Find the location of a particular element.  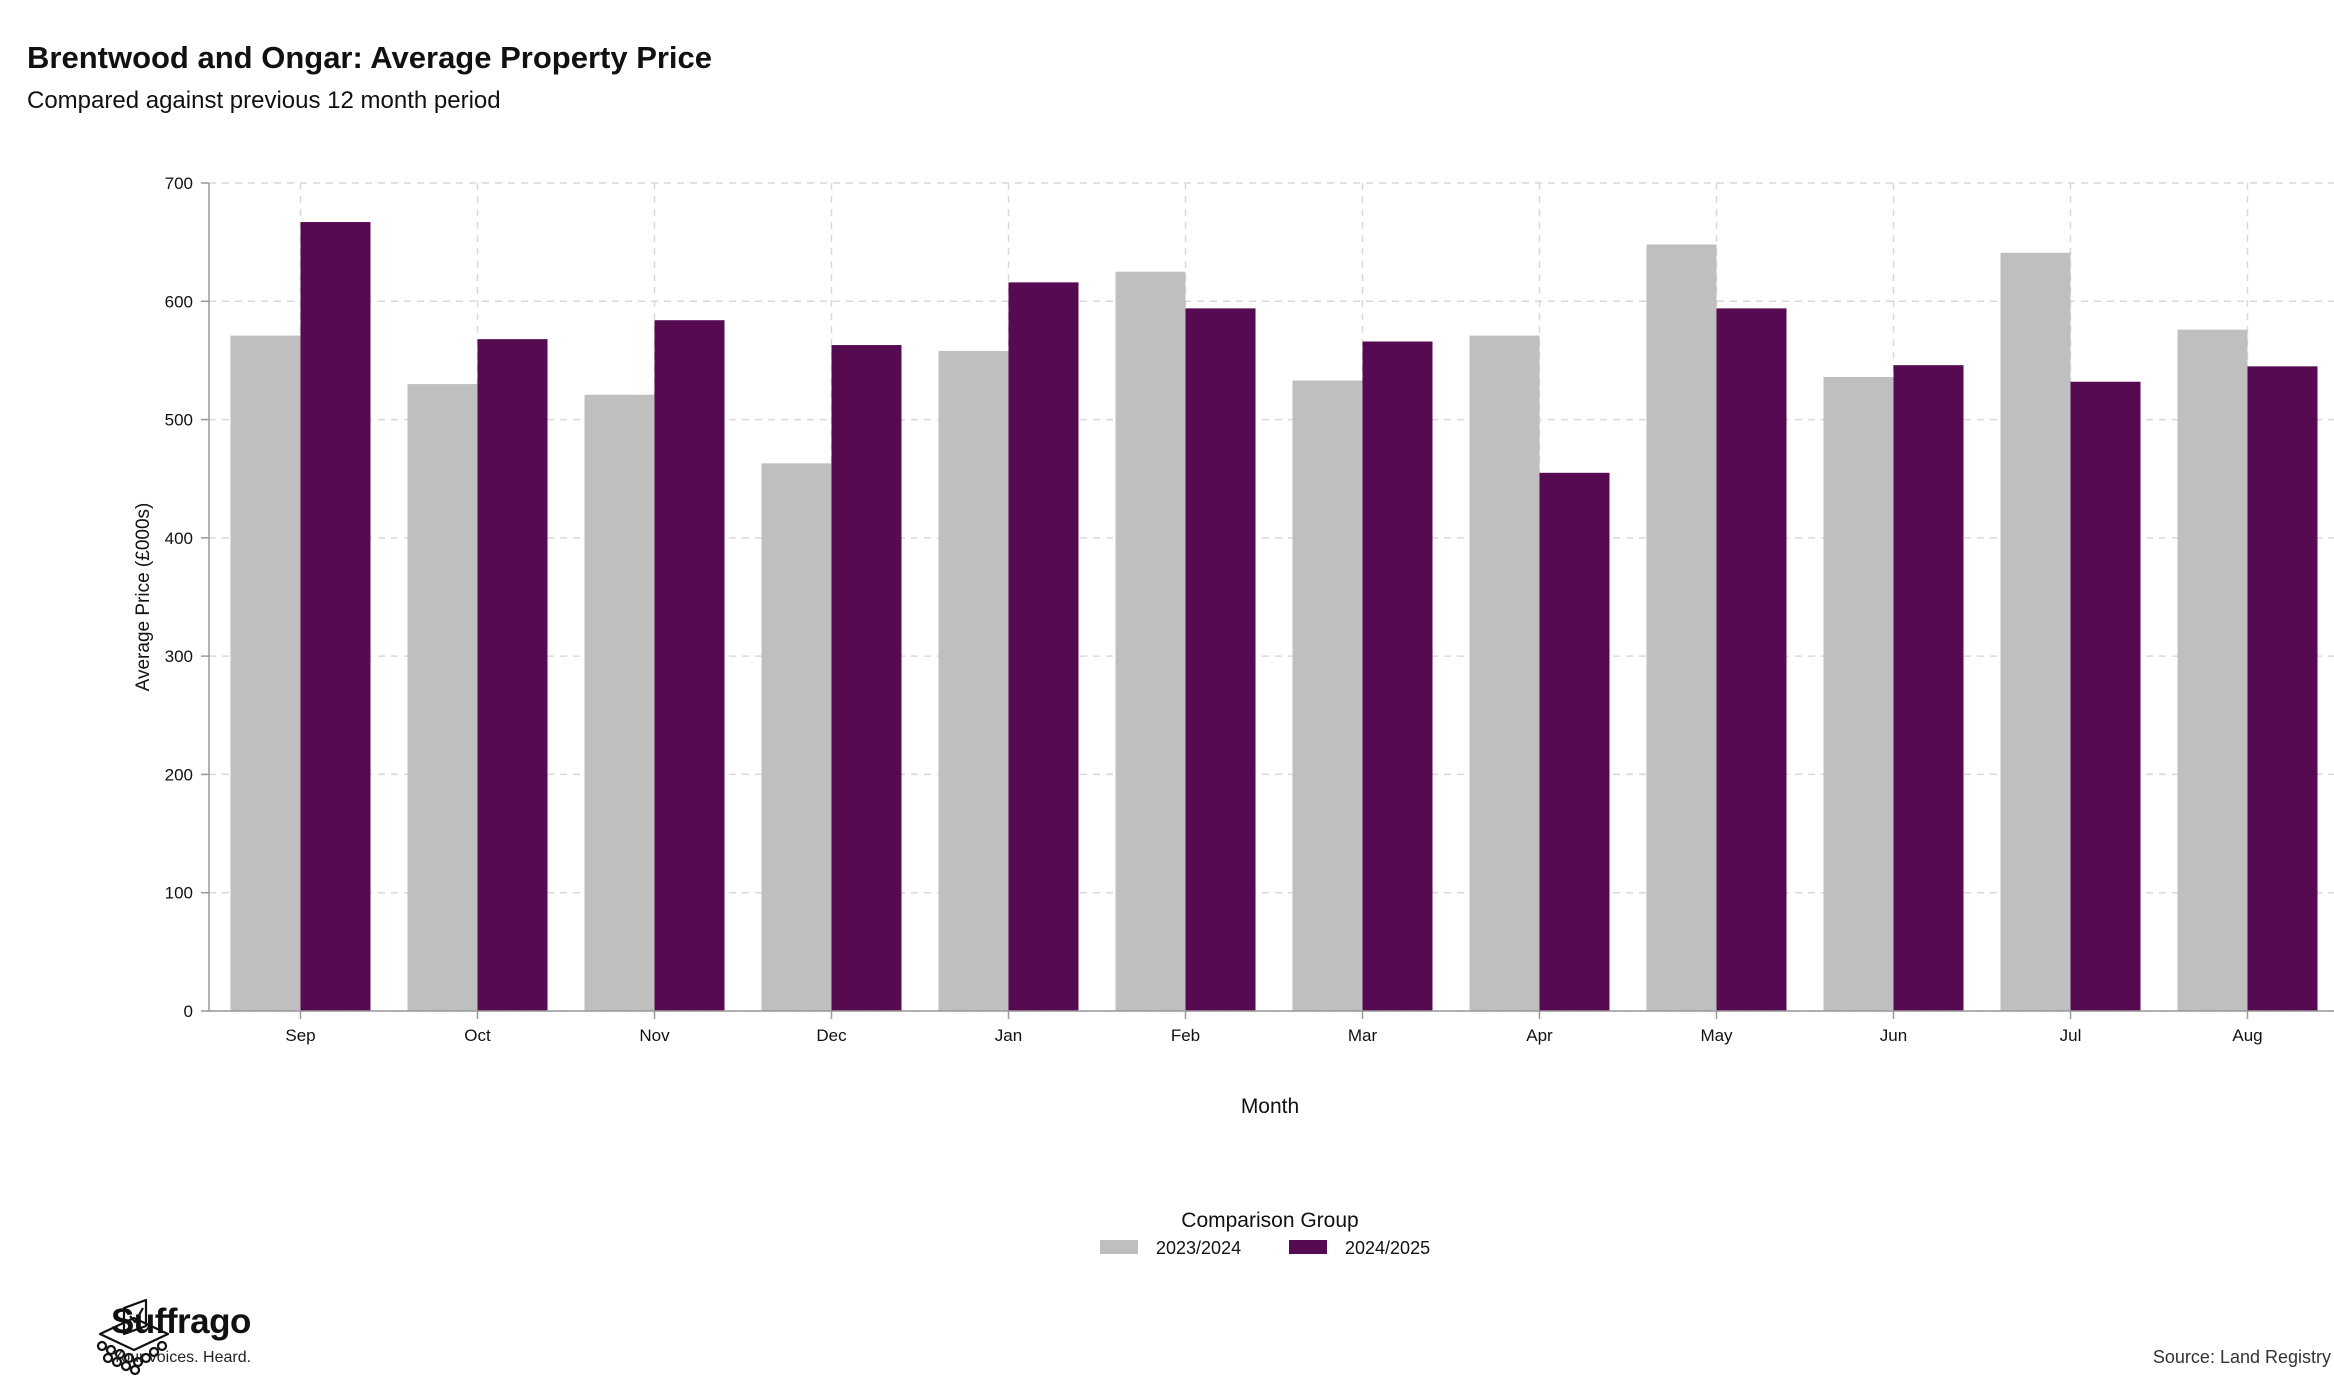

y-tick-label: 100 is located at coordinates (179, 893).